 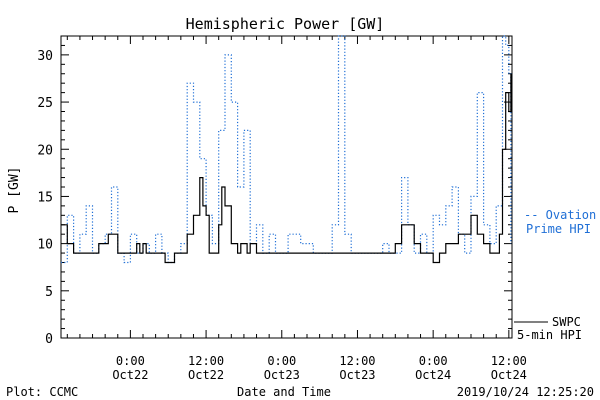 I want to click on y-tick-label: 25, so click(x=45, y=103).